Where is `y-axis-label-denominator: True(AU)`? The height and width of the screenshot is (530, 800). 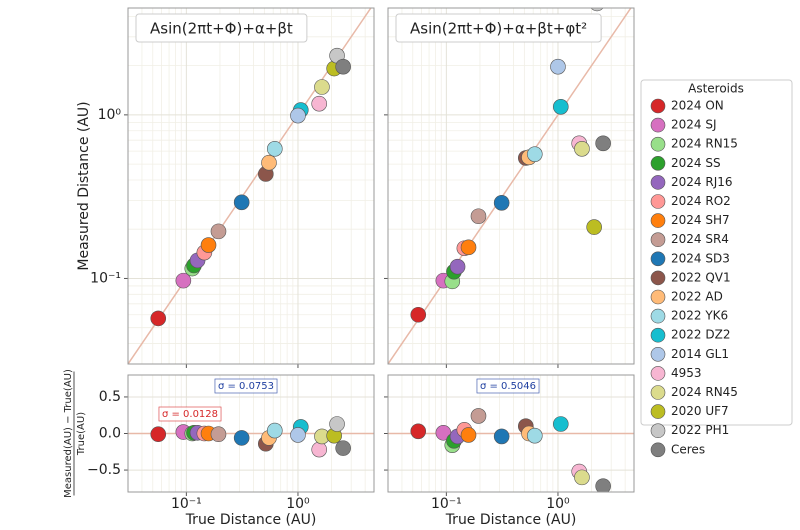
y-axis-label-denominator: True(AU) is located at coordinates (81, 434).